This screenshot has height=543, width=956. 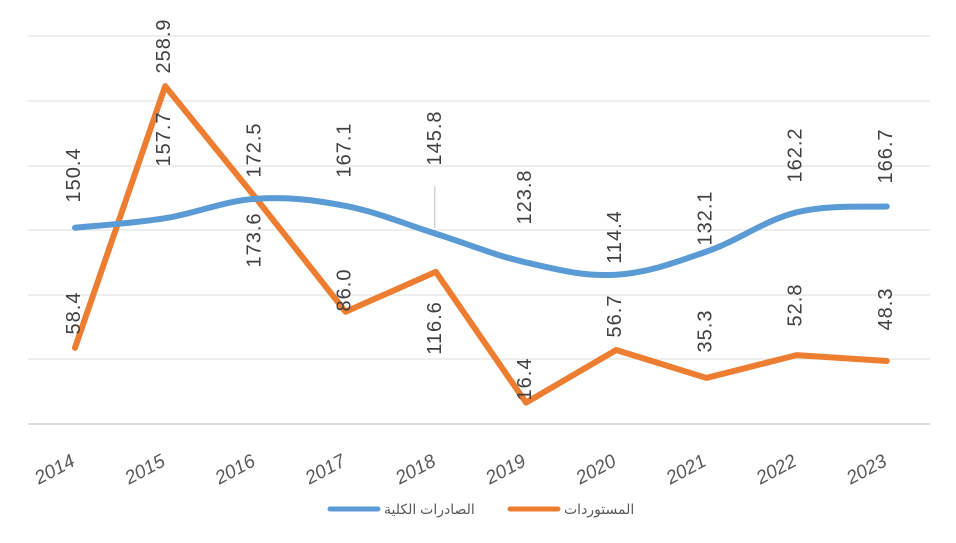 I want to click on data-label-imports: 35.3, so click(x=705, y=331).